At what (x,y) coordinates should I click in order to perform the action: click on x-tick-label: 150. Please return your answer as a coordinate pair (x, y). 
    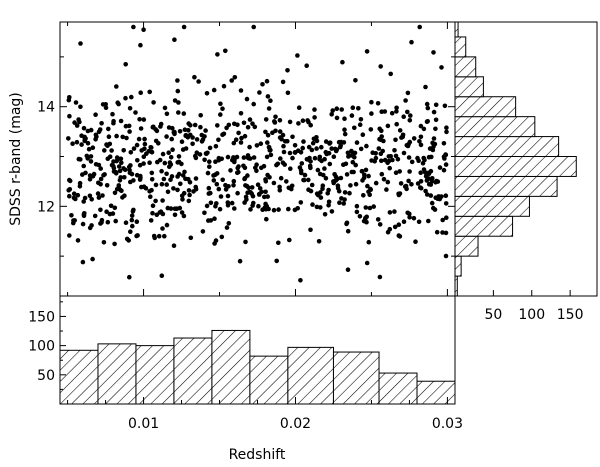
    Looking at the image, I should click on (570, 315).